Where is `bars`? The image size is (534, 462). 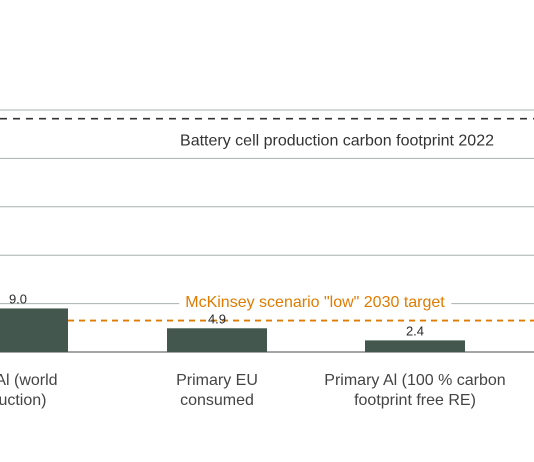 bars is located at coordinates (232, 330).